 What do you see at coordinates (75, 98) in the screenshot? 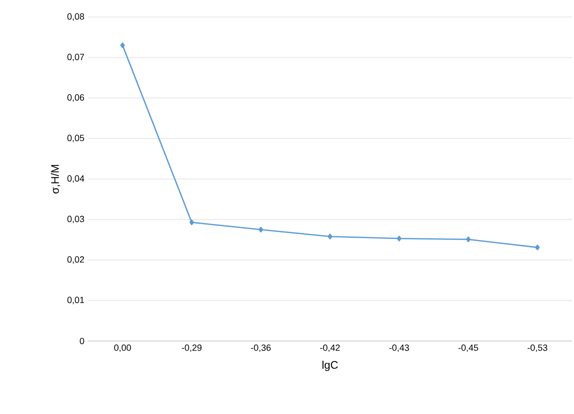
I see `y-tick-label: 0,06` at bounding box center [75, 98].